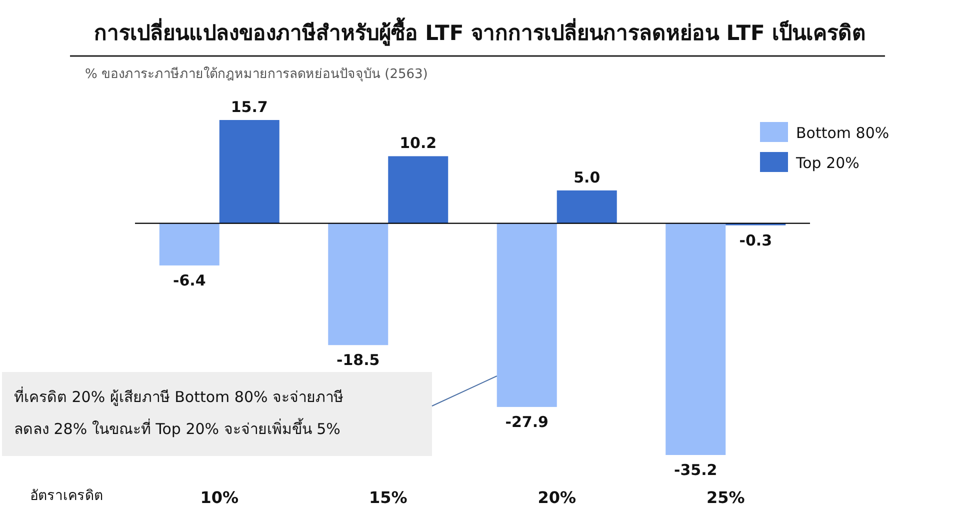 This screenshot has height=527, width=960. I want to click on legend-label: Bottom 80%, so click(843, 133).